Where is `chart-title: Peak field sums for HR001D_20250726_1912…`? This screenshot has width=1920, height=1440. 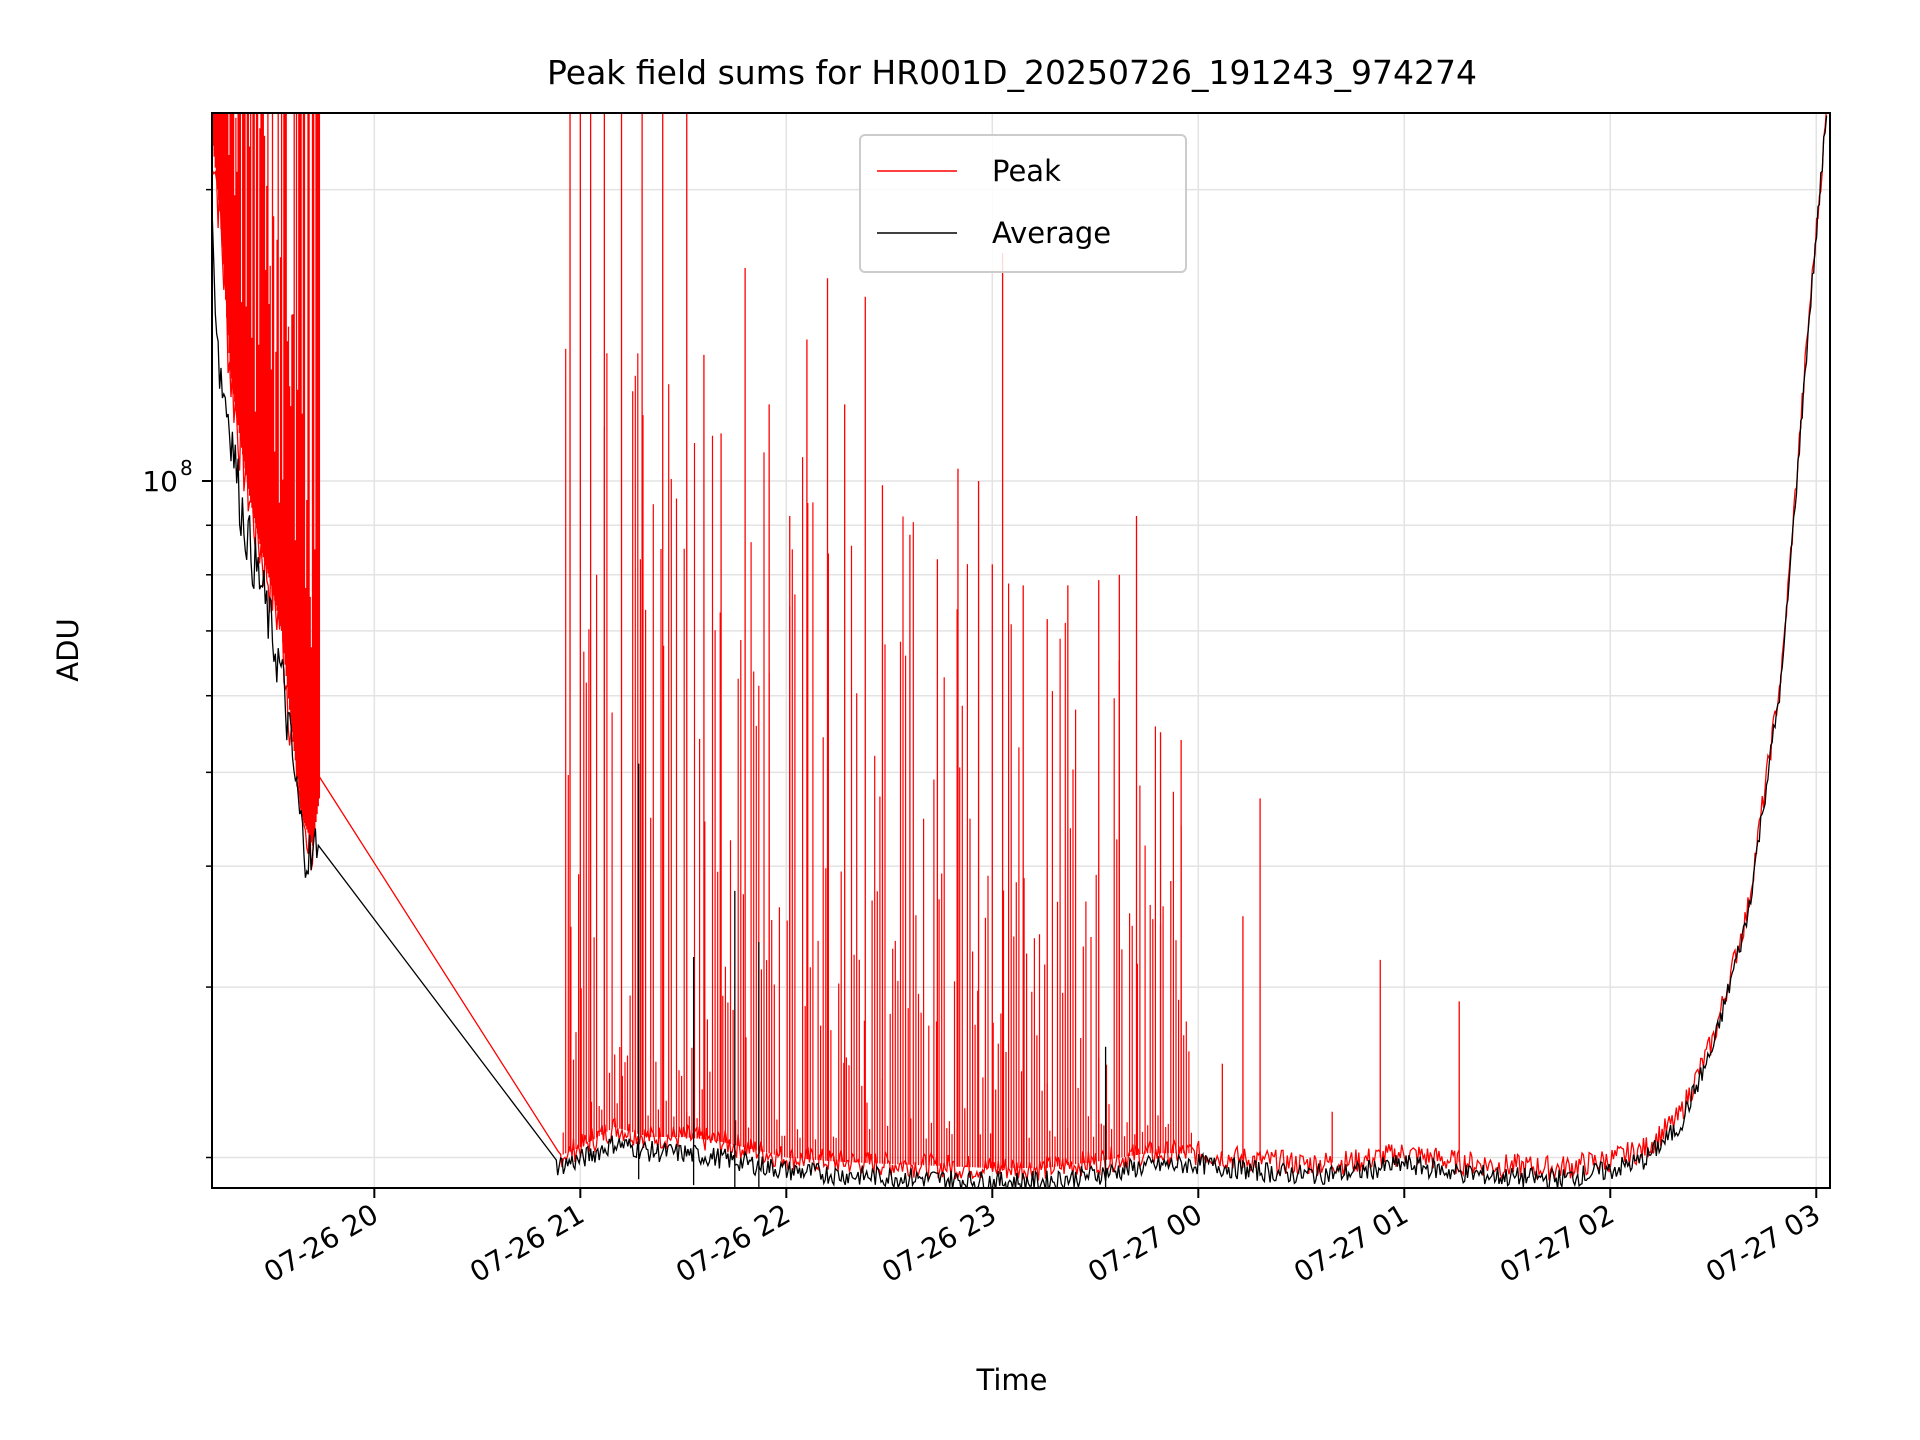 chart-title: Peak field sums for HR001D_20250726_1912… is located at coordinates (1012, 72).